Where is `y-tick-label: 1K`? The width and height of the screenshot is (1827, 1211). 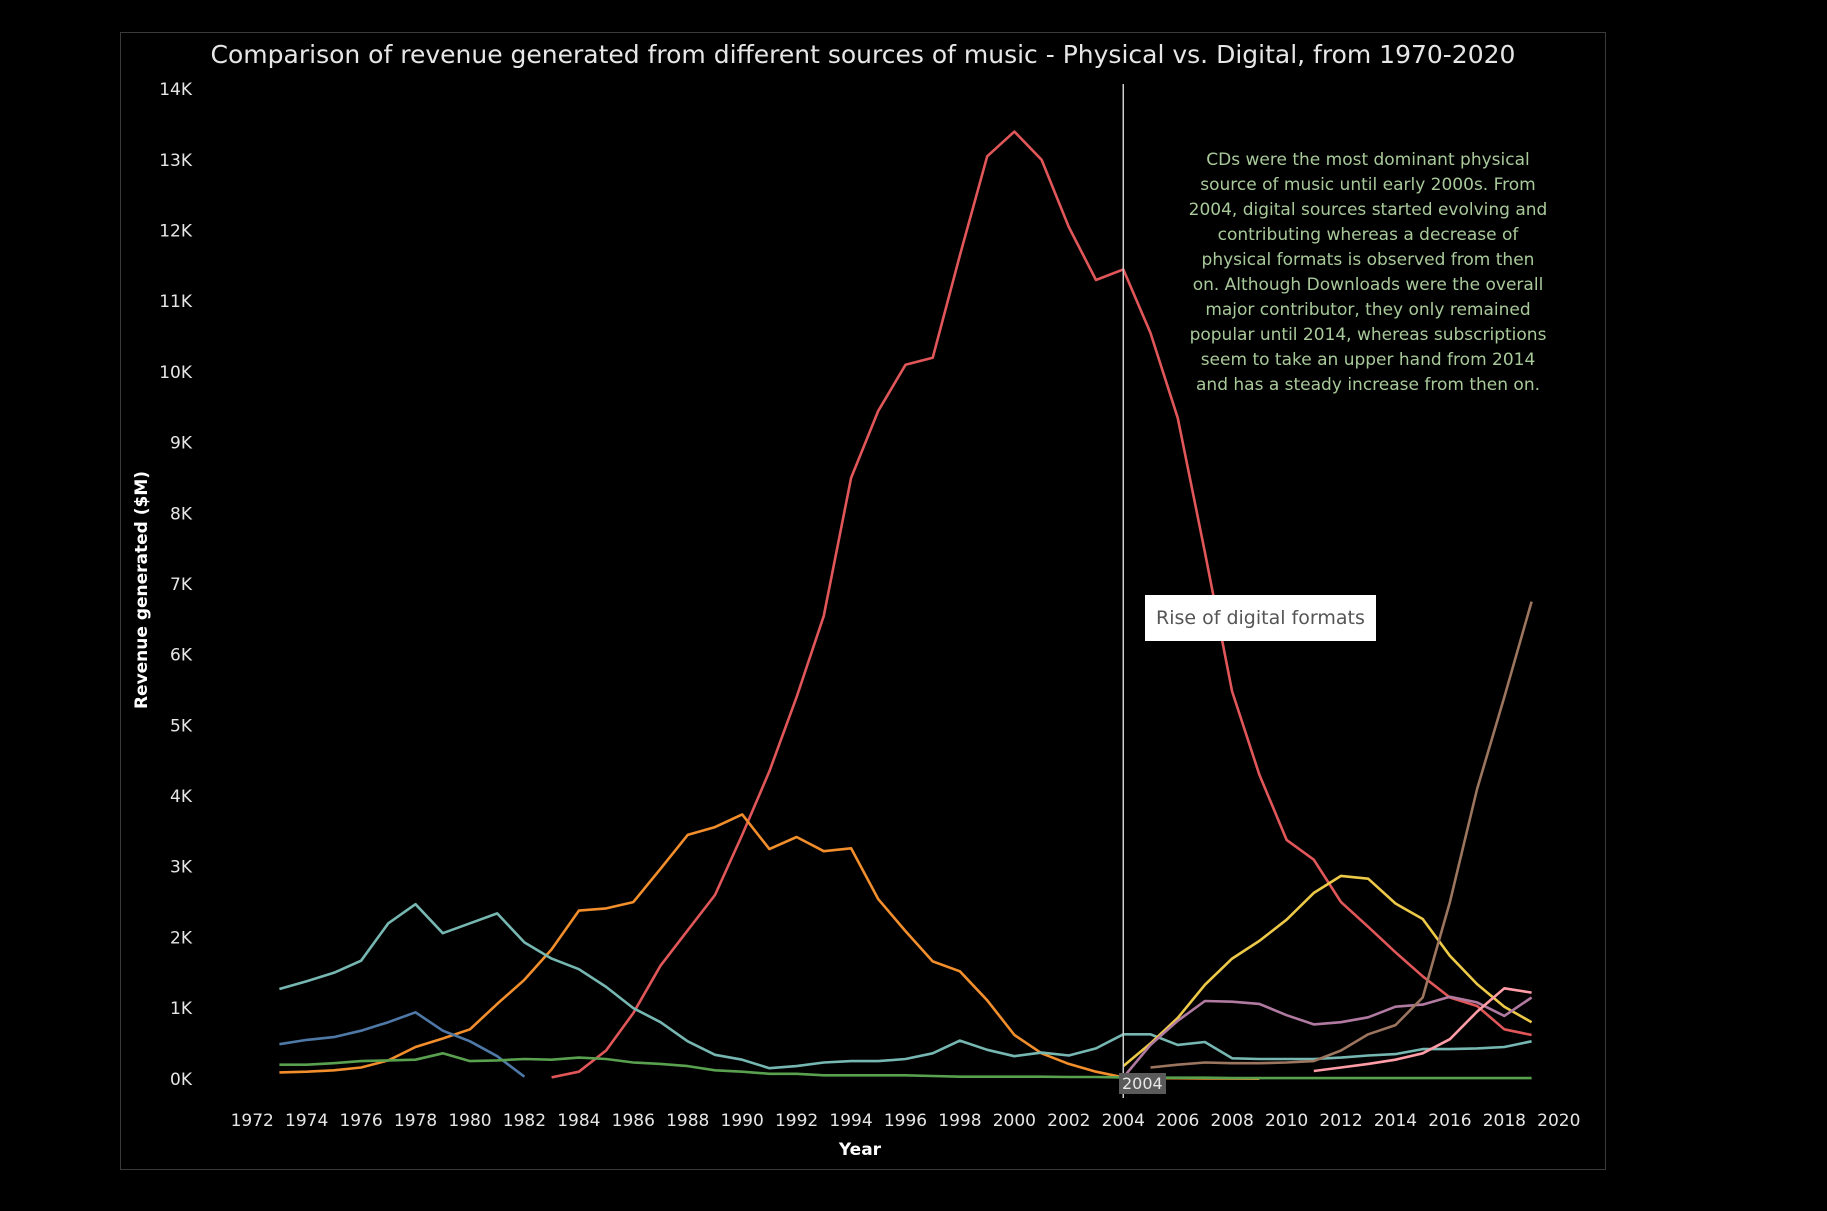
y-tick-label: 1K is located at coordinates (181, 1009).